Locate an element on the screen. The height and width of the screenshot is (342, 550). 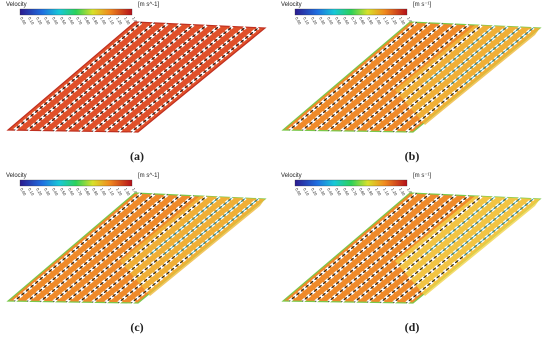
panel-label: (d) is located at coordinates (412, 327).